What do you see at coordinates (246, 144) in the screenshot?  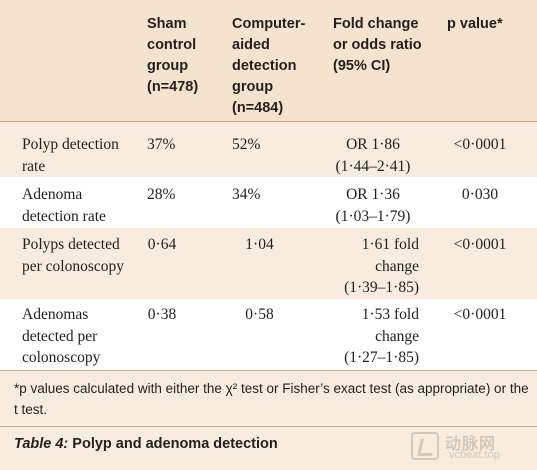 I see `cad-value: 52%` at bounding box center [246, 144].